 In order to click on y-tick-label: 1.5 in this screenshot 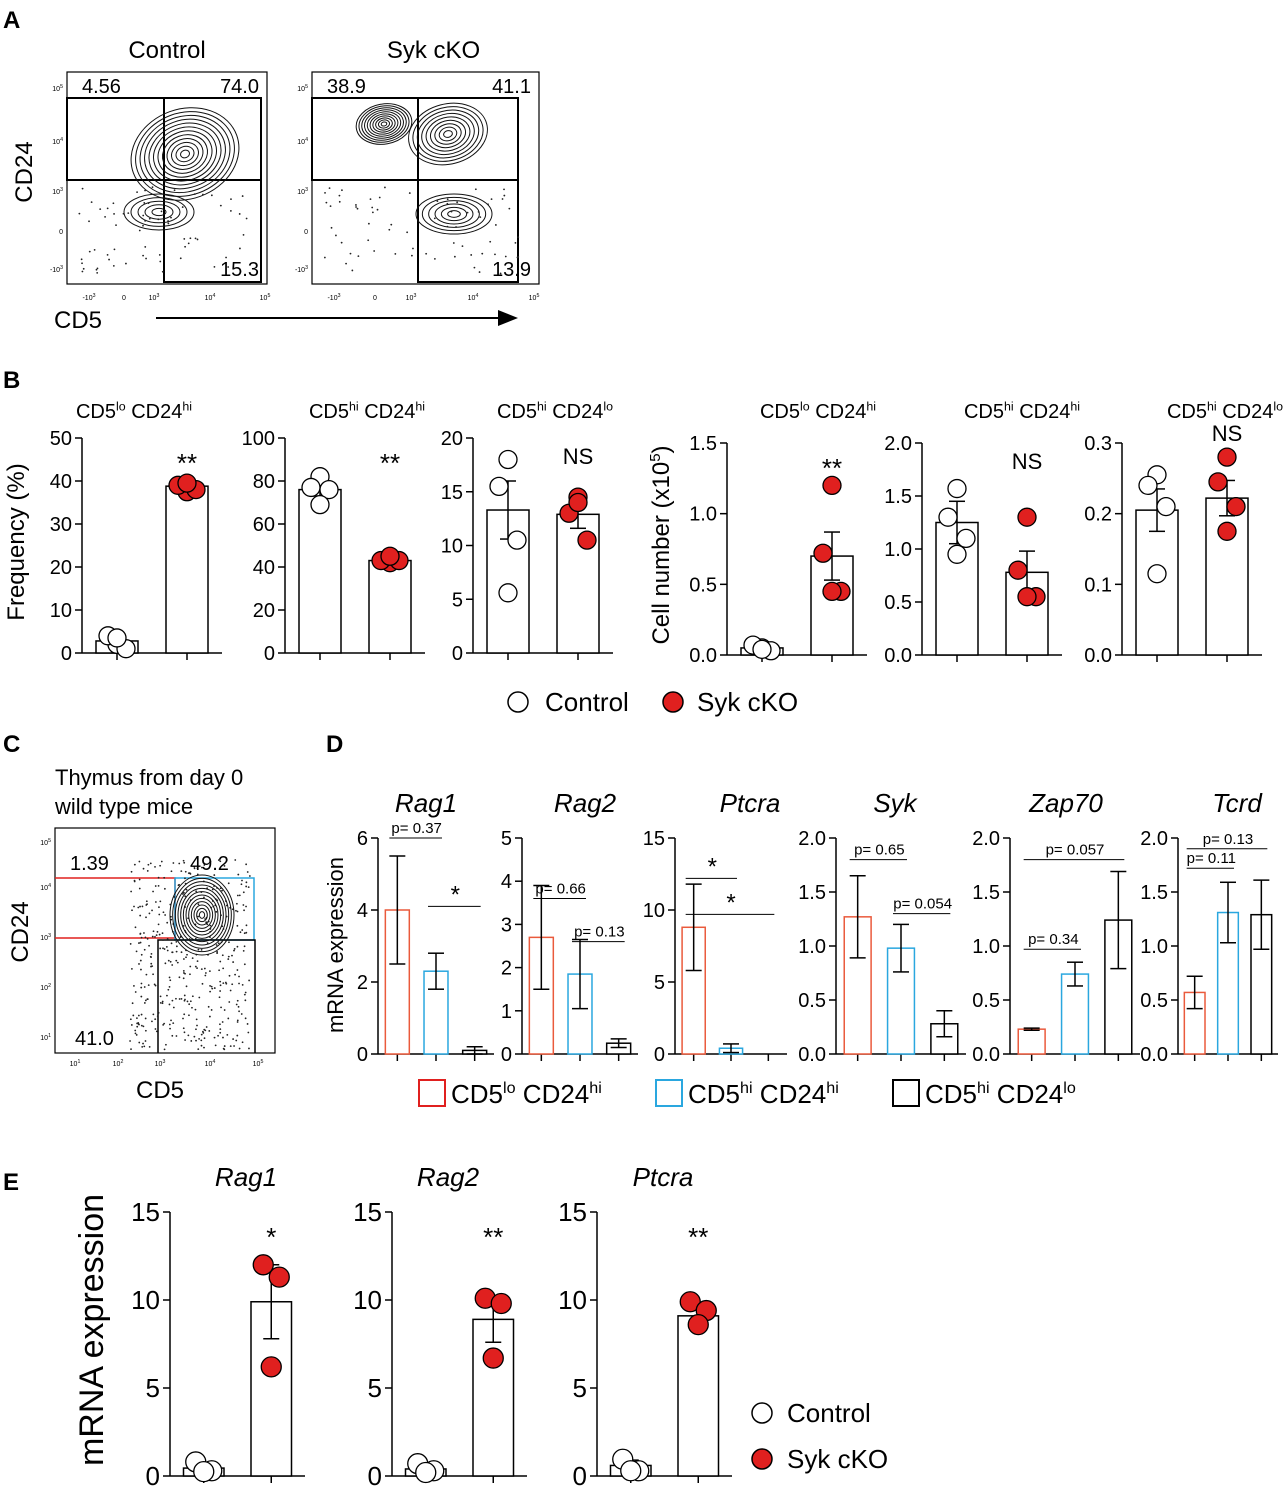, I will do `click(812, 893)`.